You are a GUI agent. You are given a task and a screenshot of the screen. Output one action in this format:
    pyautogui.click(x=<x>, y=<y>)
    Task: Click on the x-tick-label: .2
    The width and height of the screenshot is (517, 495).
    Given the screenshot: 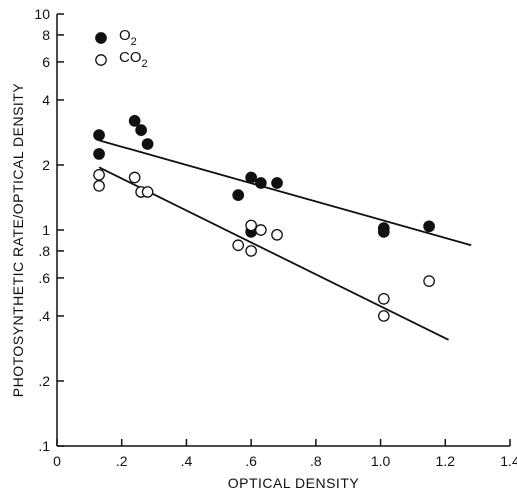 What is the action you would take?
    pyautogui.click(x=122, y=461)
    